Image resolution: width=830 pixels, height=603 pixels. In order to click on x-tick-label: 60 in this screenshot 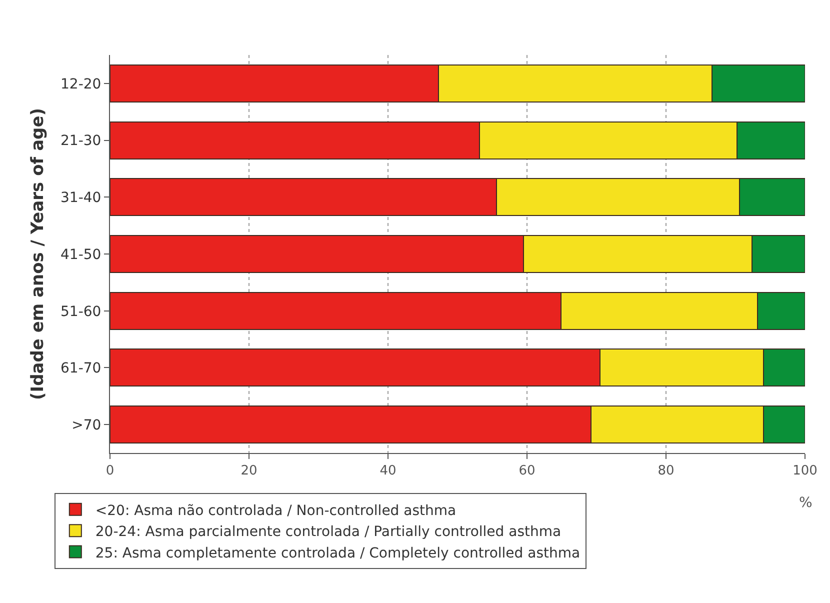, I will do `click(527, 471)`.